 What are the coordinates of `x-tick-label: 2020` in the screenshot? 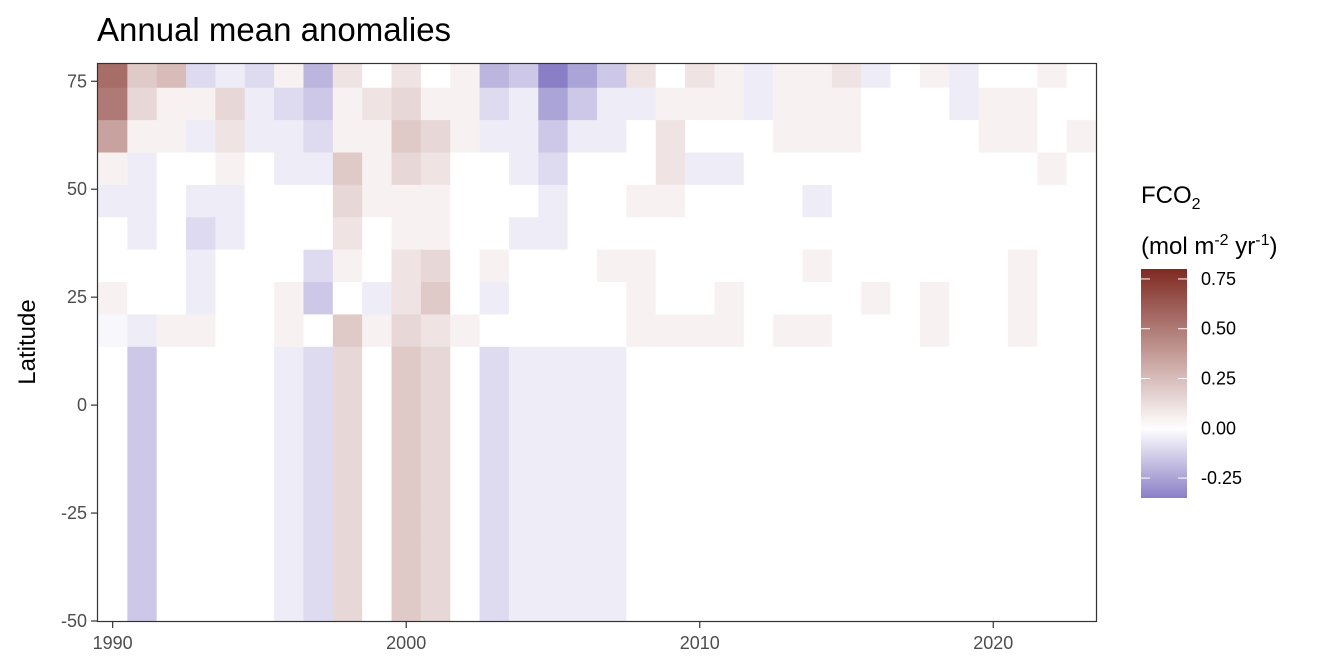 It's located at (993, 643).